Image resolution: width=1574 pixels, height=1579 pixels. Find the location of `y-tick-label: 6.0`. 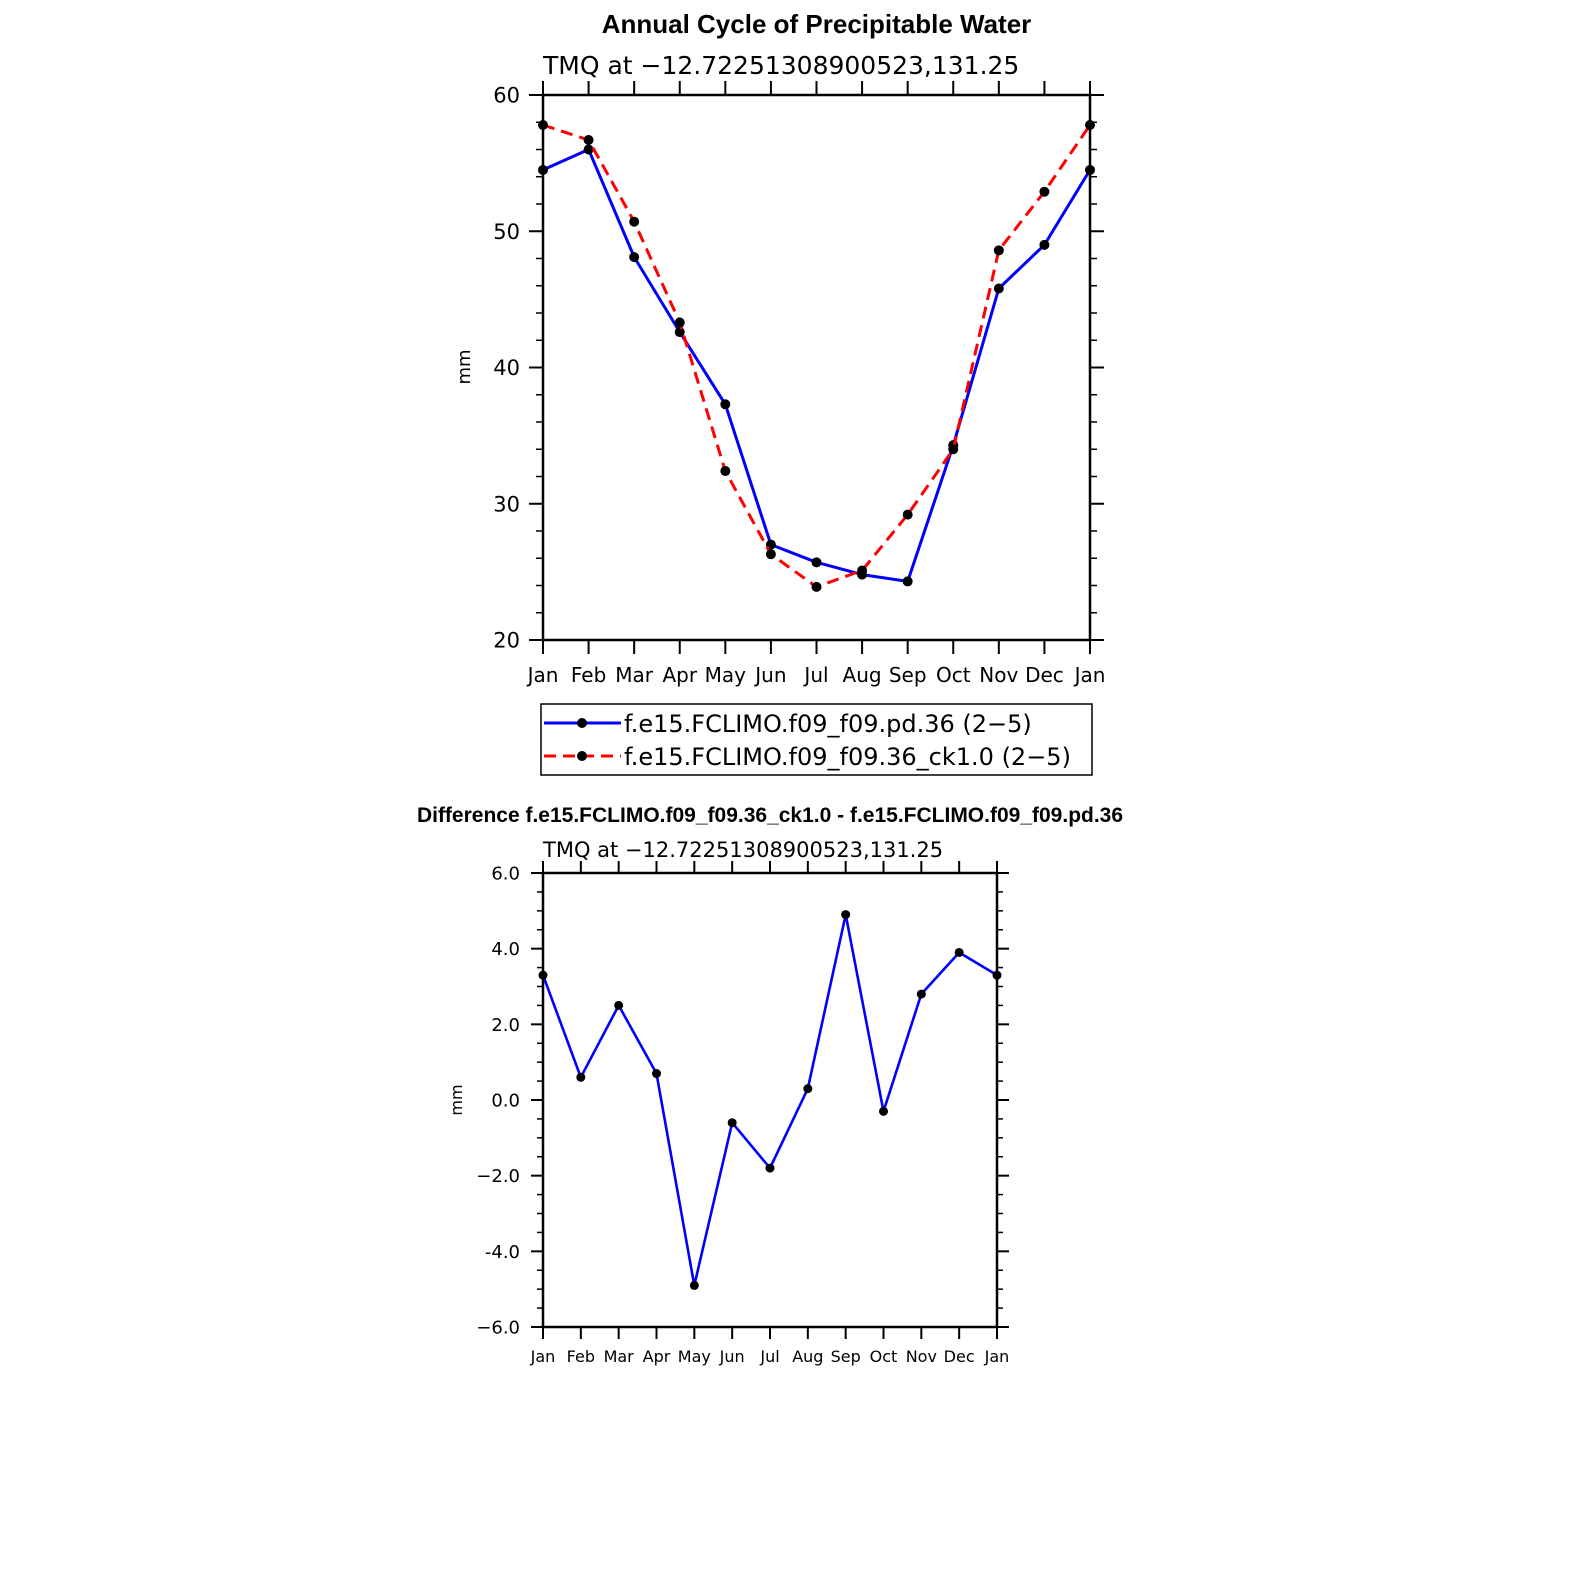

y-tick-label: 6.0 is located at coordinates (505, 873).